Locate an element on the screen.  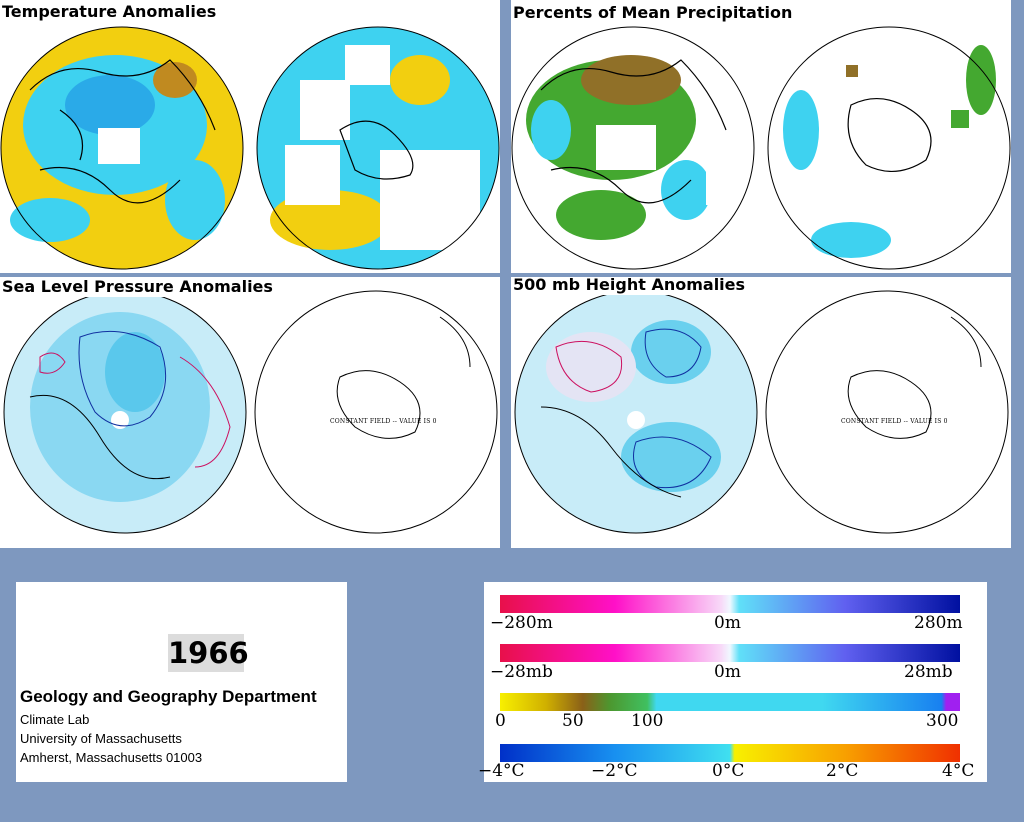
slp-title: Sea Level Pressure Anomalies is located at coordinates (138, 287).